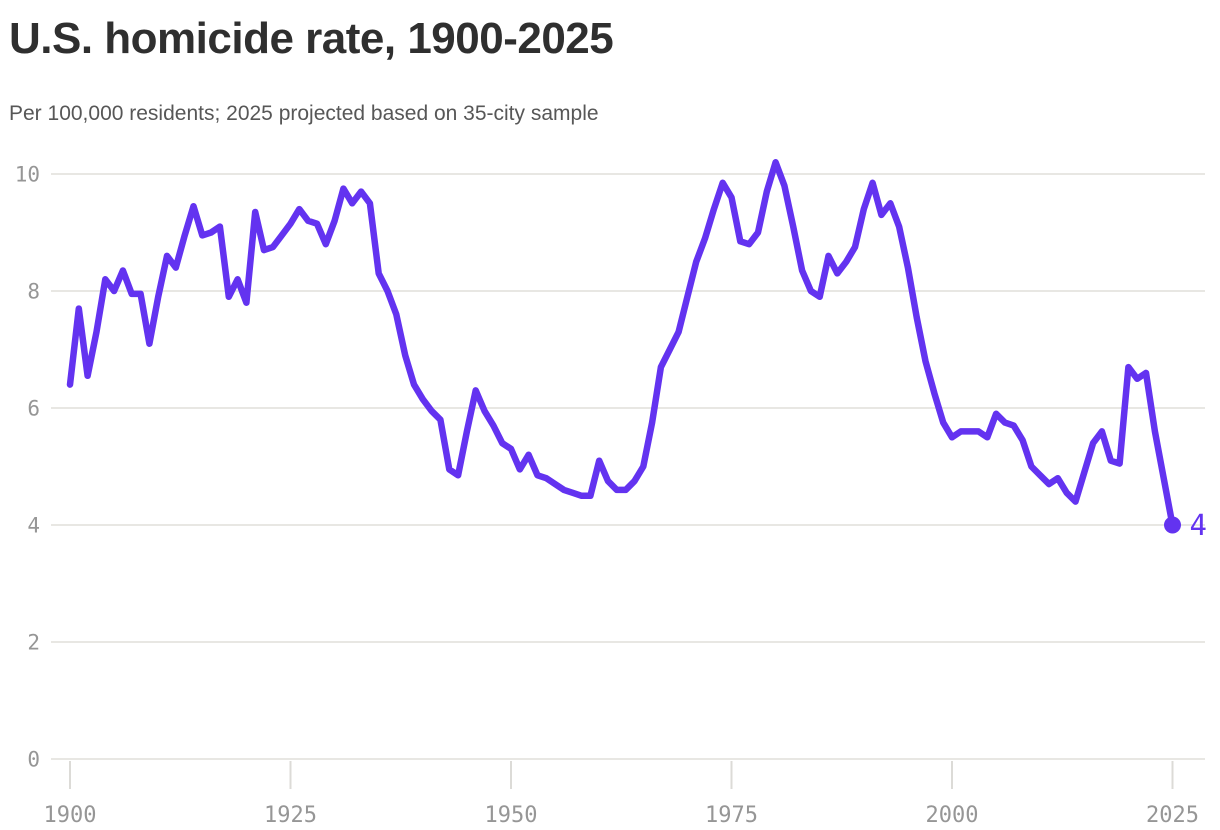  What do you see at coordinates (311, 38) in the screenshot?
I see `chart-title: U.S. homicide rate, 1900-2025` at bounding box center [311, 38].